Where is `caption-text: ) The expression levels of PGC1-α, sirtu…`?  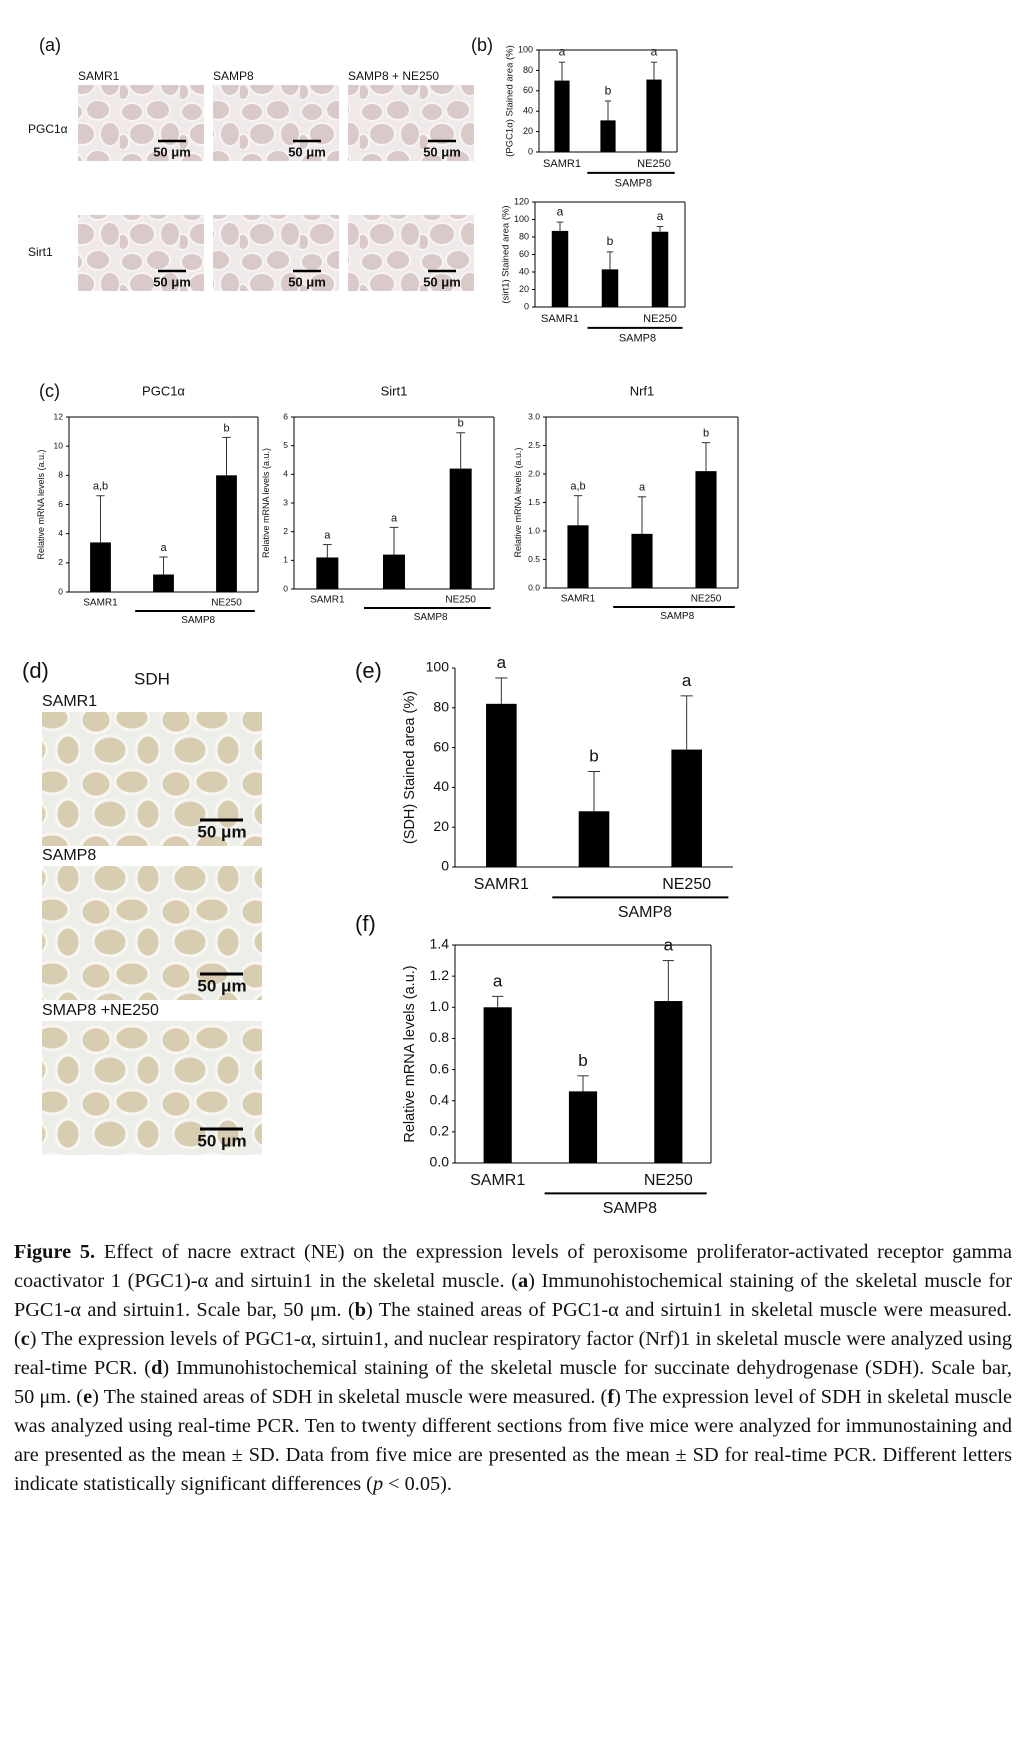
caption-text: ) The expression levels of PGC1-α, sirtu… is located at coordinates (513, 1353).